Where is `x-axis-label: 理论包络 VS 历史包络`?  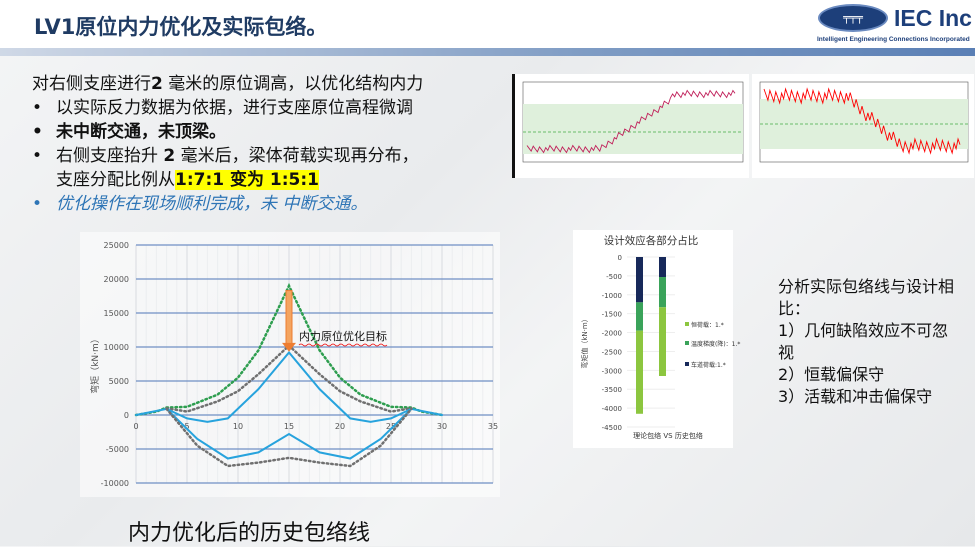 x-axis-label: 理论包络 VS 历史包络 is located at coordinates (668, 435).